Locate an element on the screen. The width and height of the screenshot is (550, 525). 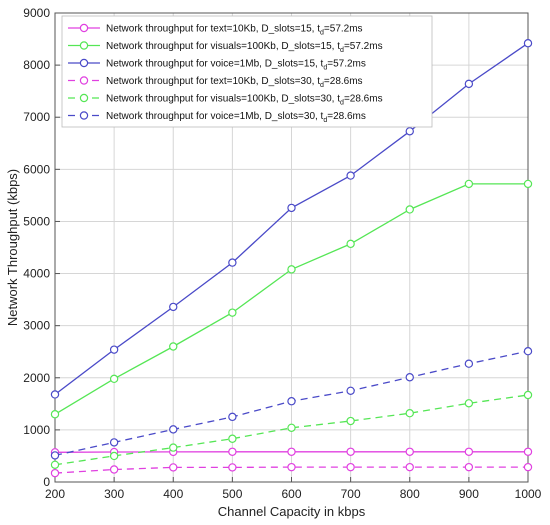
x-tick-label: 400 is located at coordinates (173, 494).